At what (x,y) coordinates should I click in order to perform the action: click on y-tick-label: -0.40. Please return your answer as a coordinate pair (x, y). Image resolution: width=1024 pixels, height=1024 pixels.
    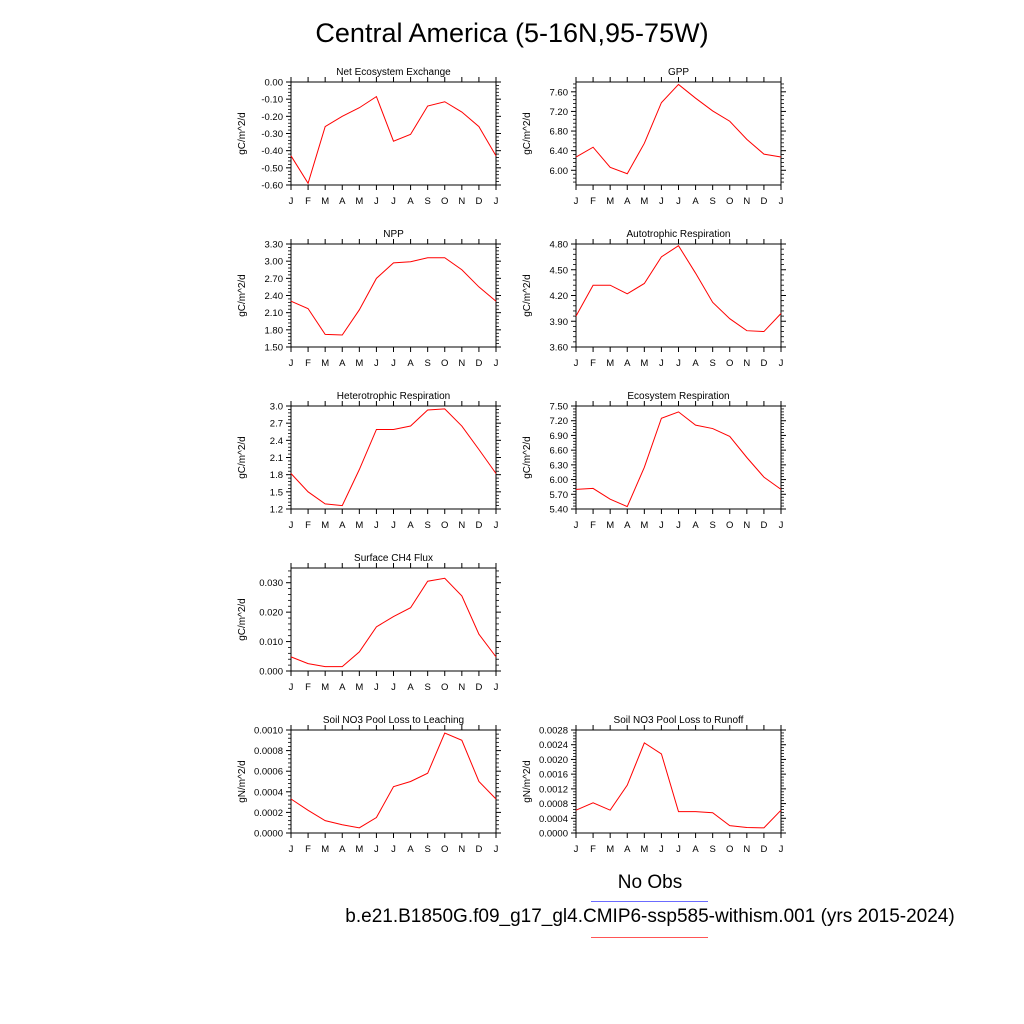
    Looking at the image, I should click on (272, 151).